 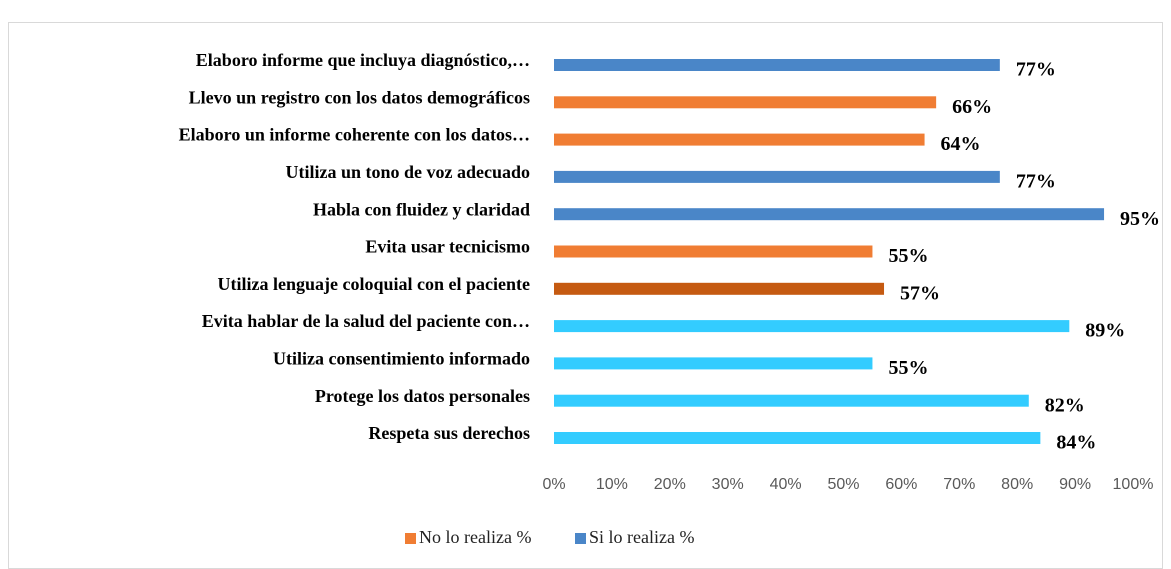 I want to click on x-tick-label: 10%, so click(x=612, y=484).